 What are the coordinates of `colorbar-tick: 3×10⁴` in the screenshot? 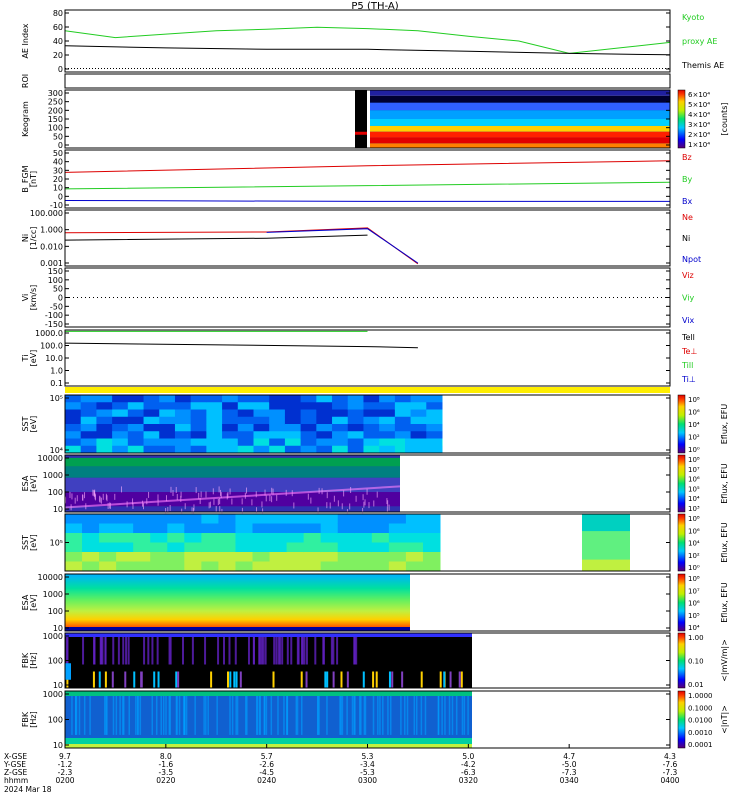 It's located at (699, 125).